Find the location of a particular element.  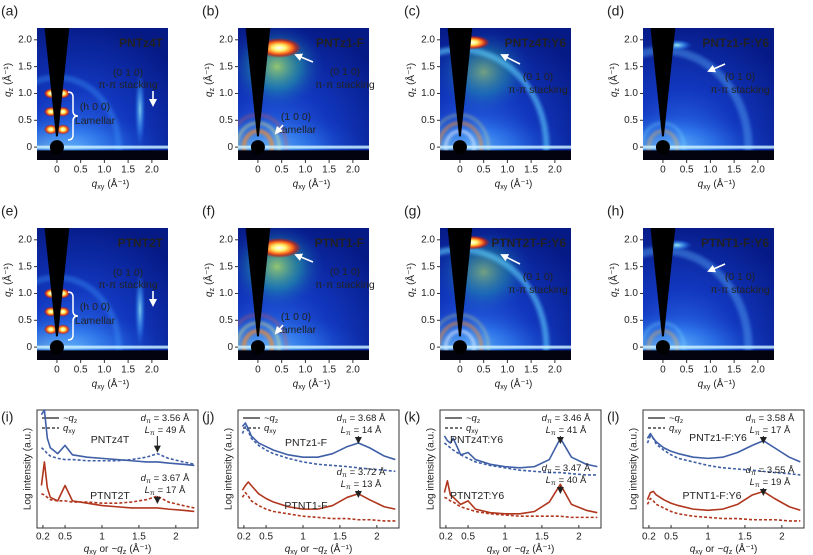

series-label: PTNT2T is located at coordinates (110, 496).